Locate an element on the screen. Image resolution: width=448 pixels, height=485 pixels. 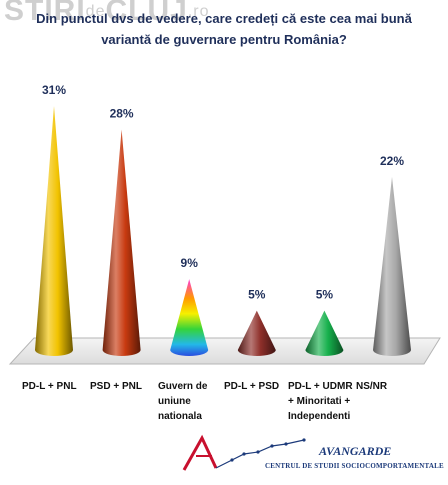
category-label-4: PD-L + PSD is located at coordinates (252, 386).